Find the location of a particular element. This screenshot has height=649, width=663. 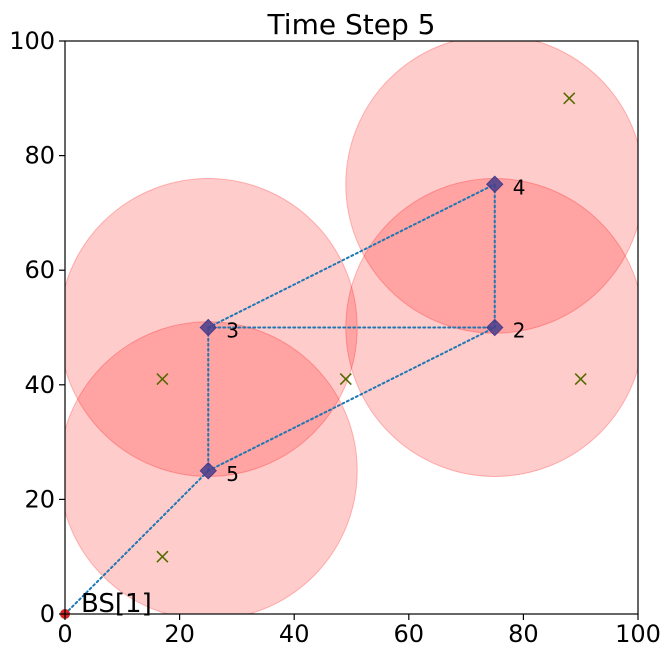

y-axis: 0 20 40 60 80 100 is located at coordinates (37, 327).